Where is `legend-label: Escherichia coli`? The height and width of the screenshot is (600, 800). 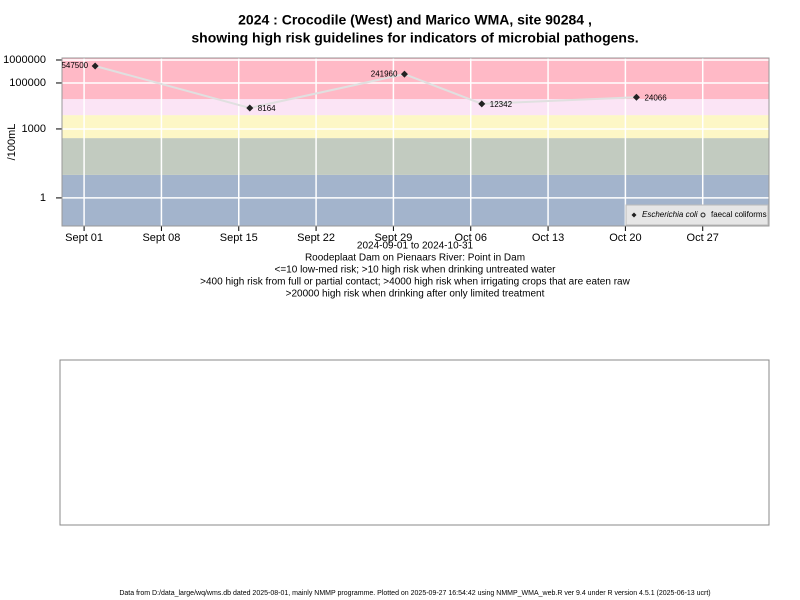 legend-label: Escherichia coli is located at coordinates (670, 214).